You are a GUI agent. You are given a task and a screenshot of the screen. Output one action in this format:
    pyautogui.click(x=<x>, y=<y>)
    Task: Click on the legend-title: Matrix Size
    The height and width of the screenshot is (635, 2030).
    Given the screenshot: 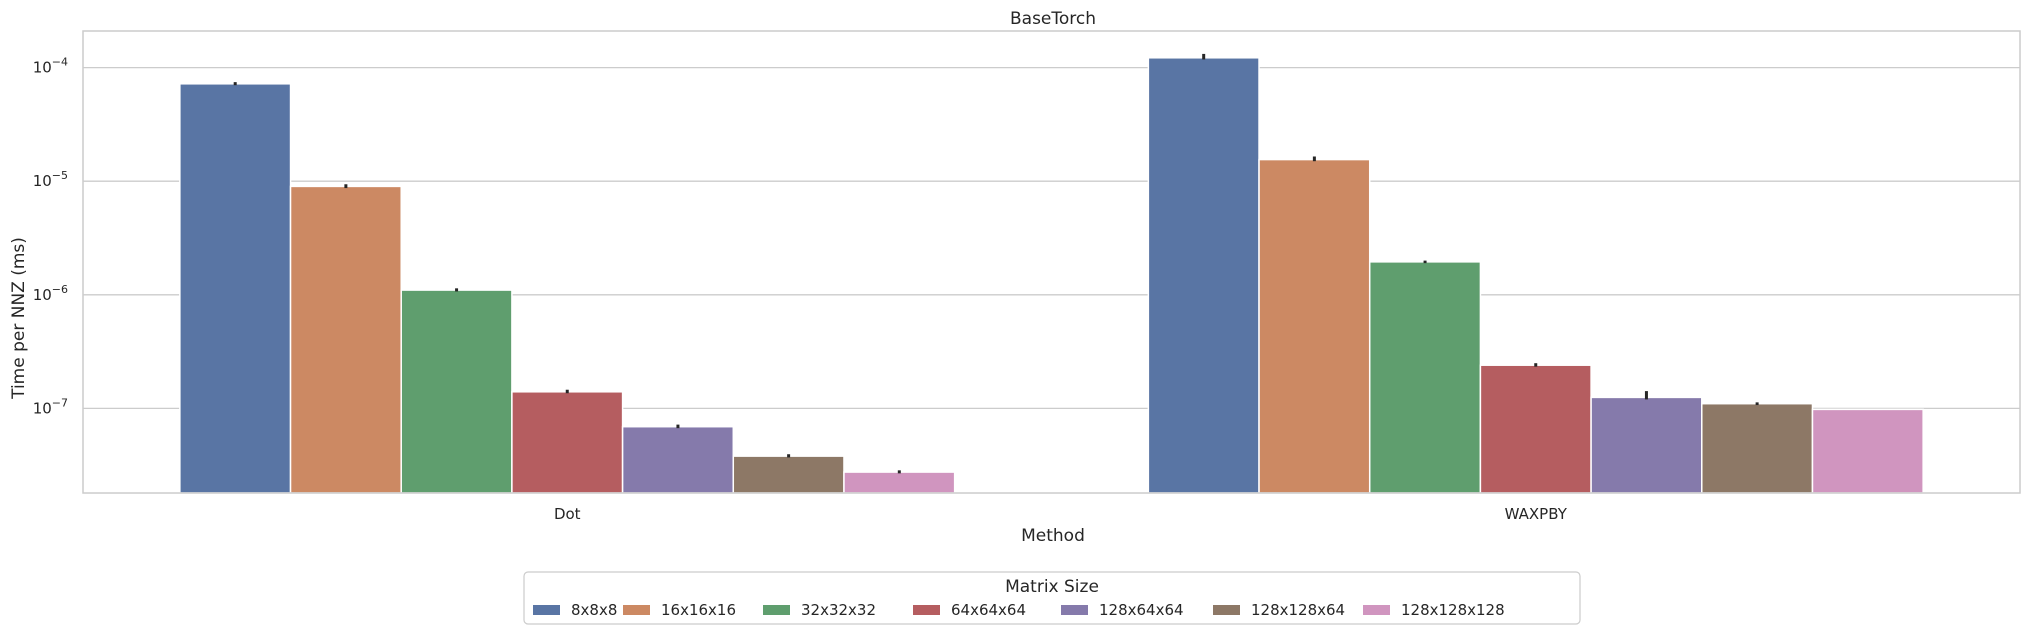 What is the action you would take?
    pyautogui.click(x=1052, y=587)
    